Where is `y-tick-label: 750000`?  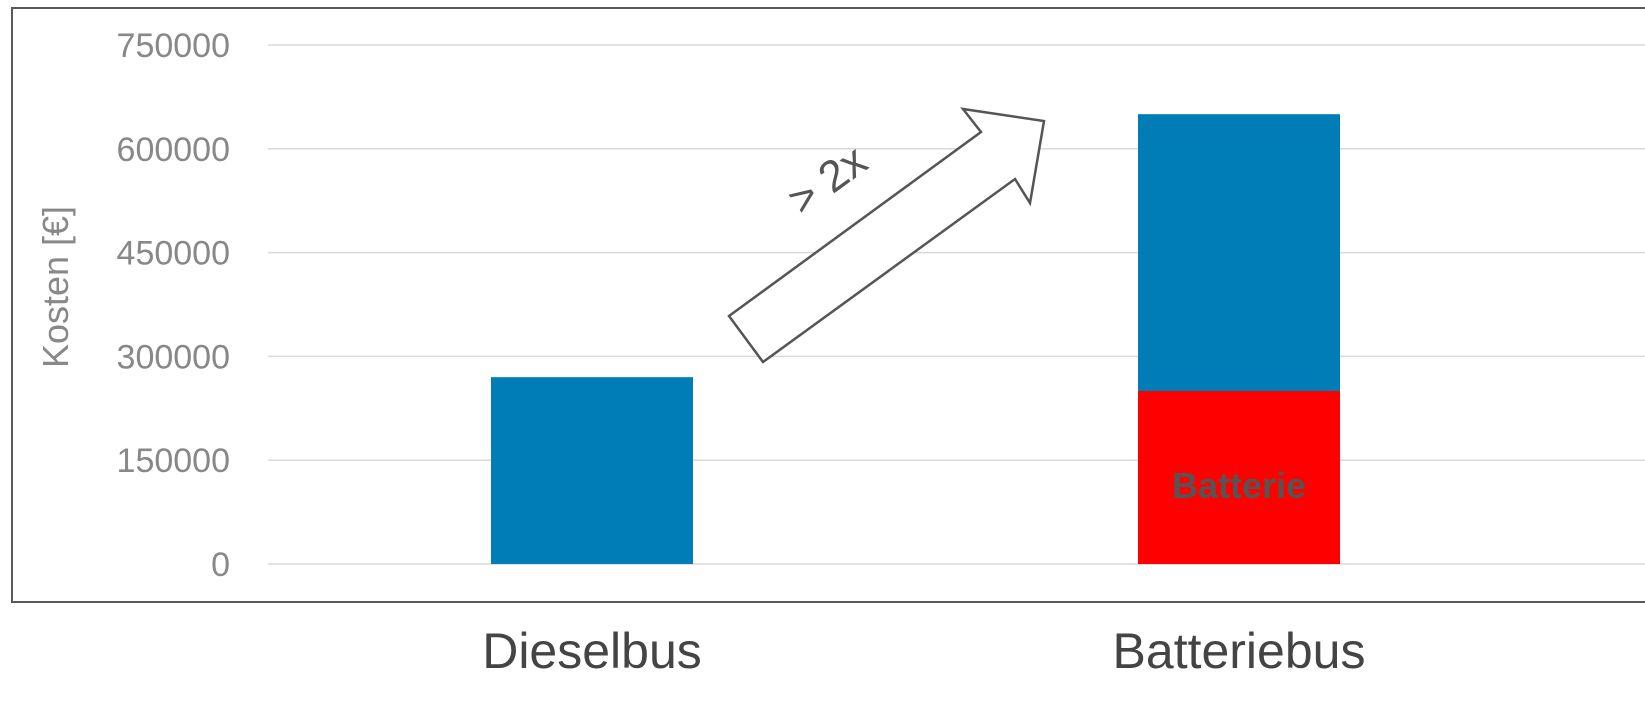 y-tick-label: 750000 is located at coordinates (173, 46).